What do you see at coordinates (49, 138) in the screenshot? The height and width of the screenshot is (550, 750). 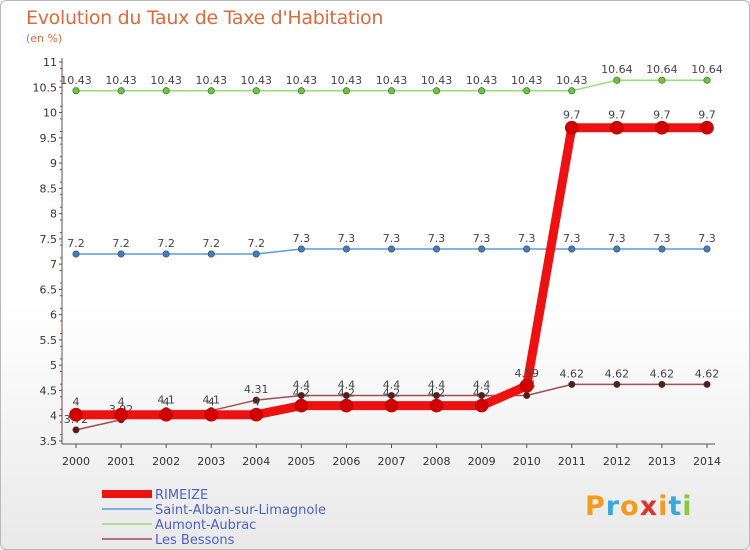 I see `y-tick-label: 9.5` at bounding box center [49, 138].